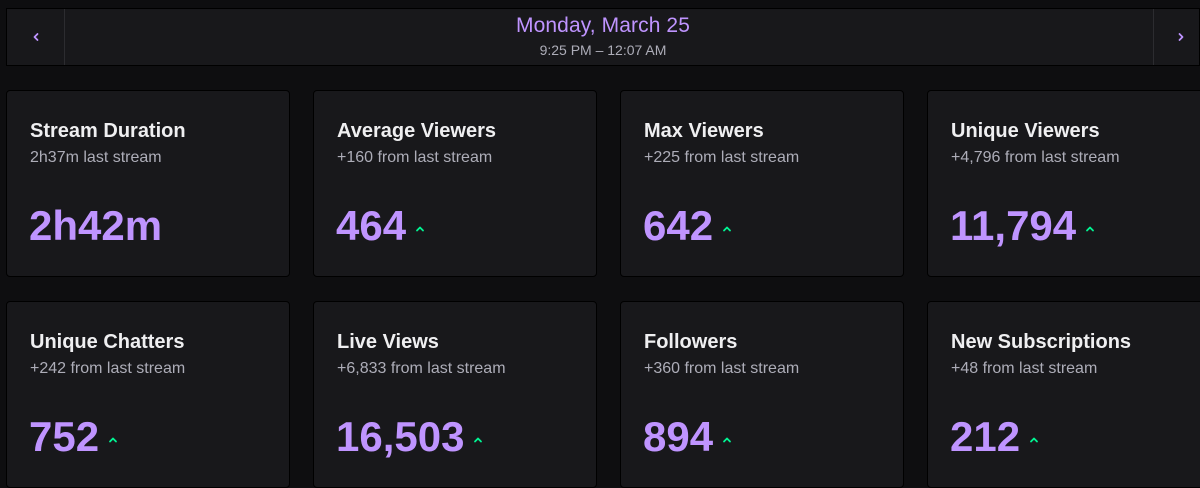  What do you see at coordinates (96, 157) in the screenshot?
I see `stat-comparison: 2h37m last stream` at bounding box center [96, 157].